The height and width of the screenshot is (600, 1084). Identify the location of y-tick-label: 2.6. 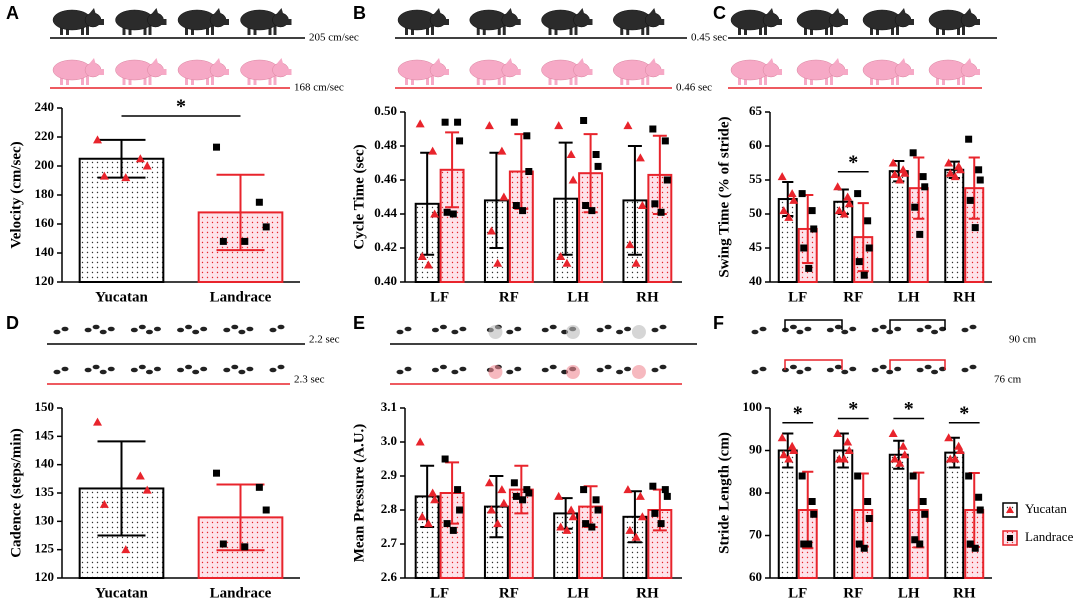
(389, 576).